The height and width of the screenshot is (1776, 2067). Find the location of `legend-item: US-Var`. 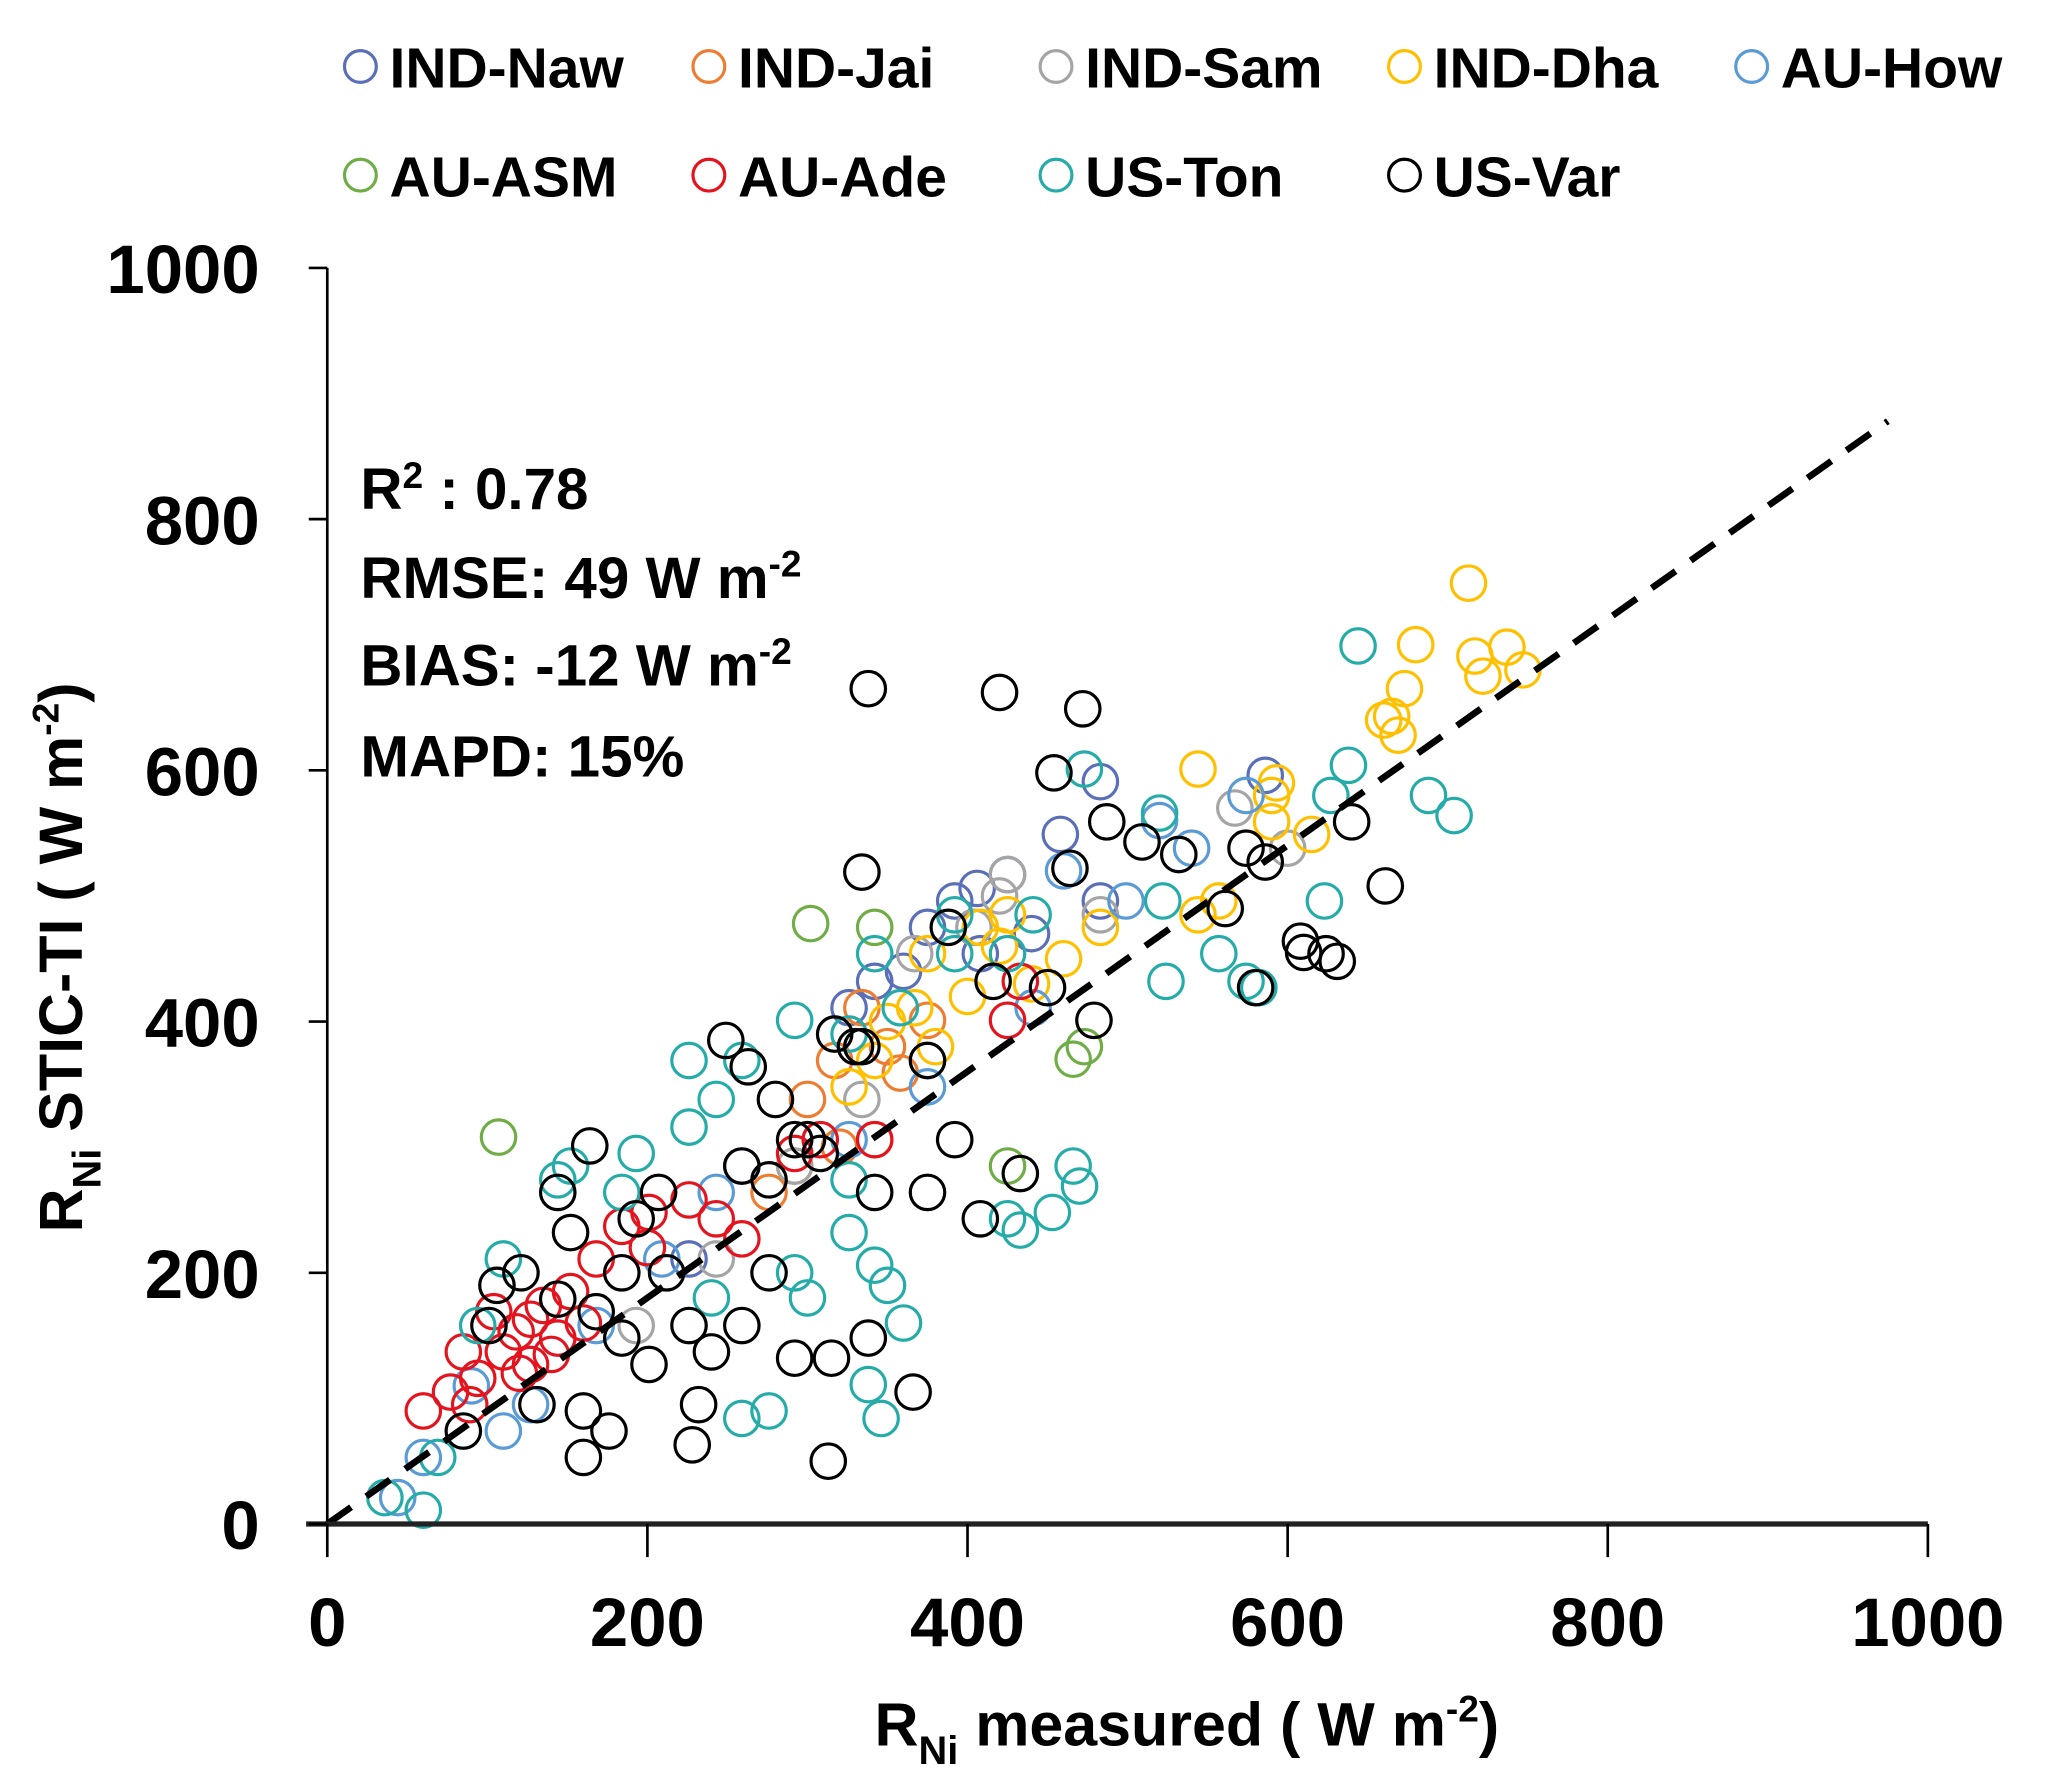

legend-item: US-Var is located at coordinates (1504, 177).